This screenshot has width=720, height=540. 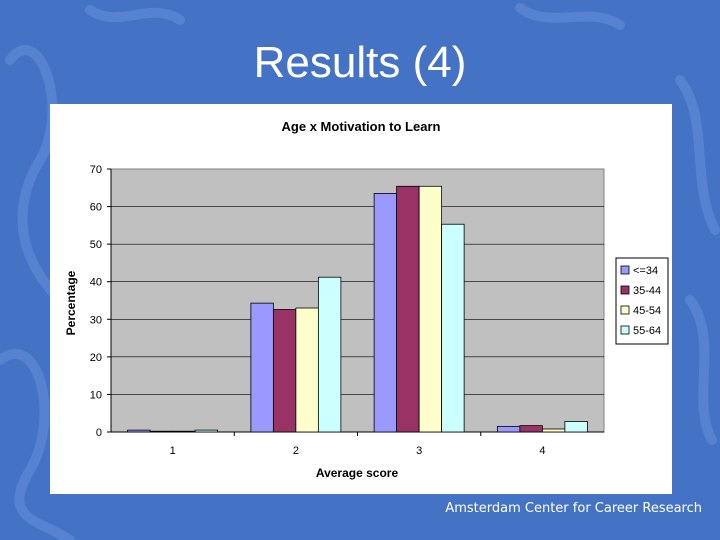 What do you see at coordinates (647, 311) in the screenshot?
I see `legend-label: 45-54` at bounding box center [647, 311].